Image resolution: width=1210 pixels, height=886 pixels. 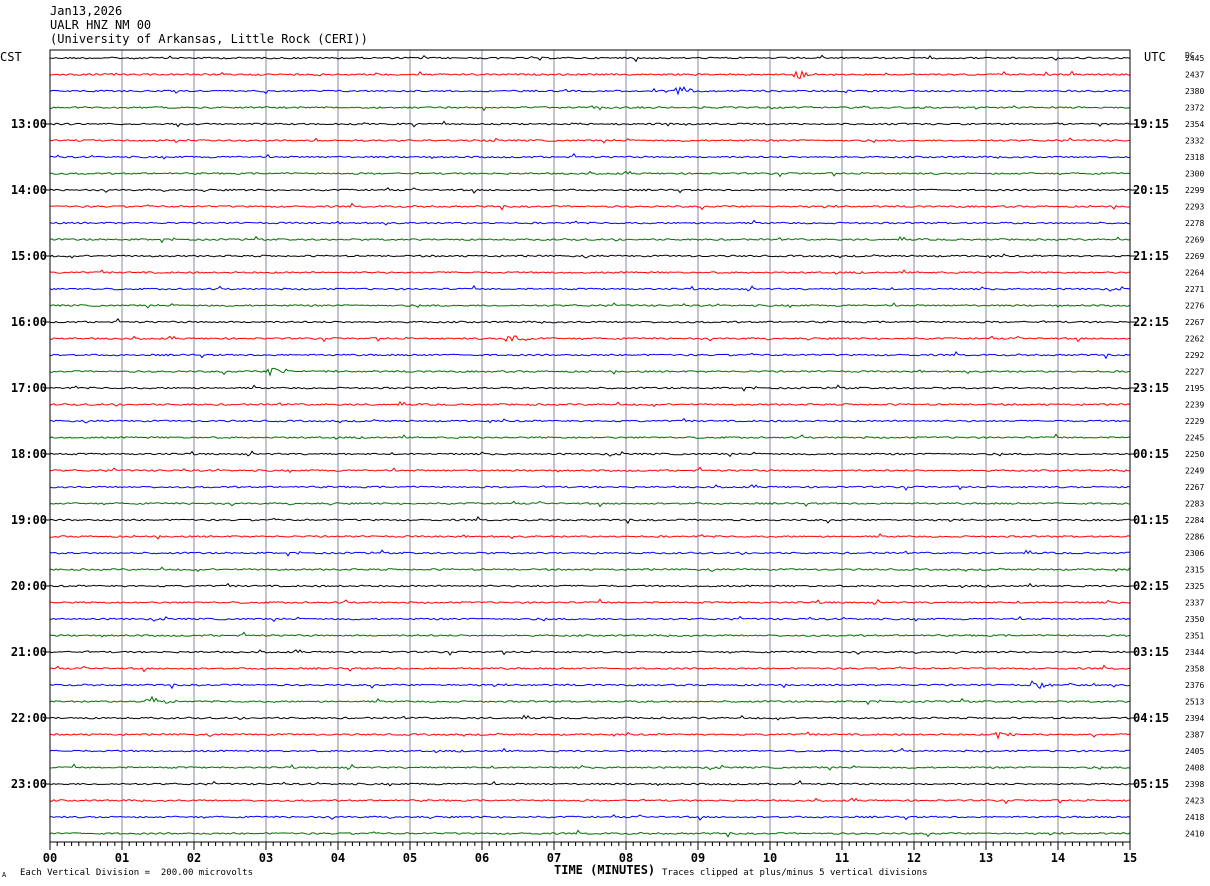 What do you see at coordinates (194, 858) in the screenshot?
I see `x-tick-label: 02` at bounding box center [194, 858].